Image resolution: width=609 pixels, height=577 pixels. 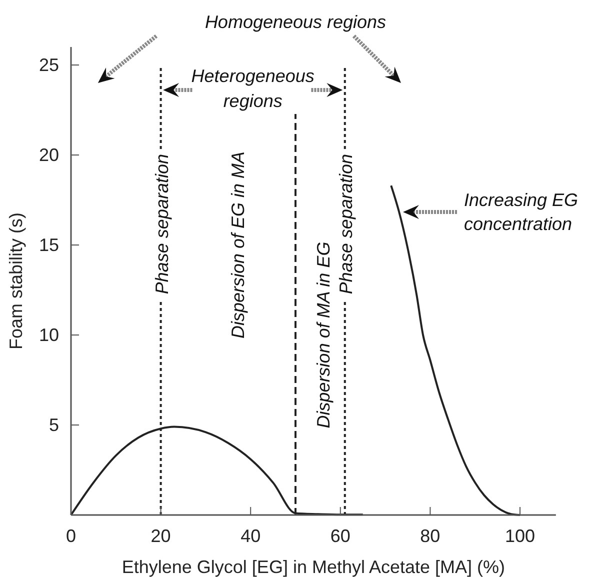 What do you see at coordinates (250, 536) in the screenshot?
I see `x-tick-label: 40` at bounding box center [250, 536].